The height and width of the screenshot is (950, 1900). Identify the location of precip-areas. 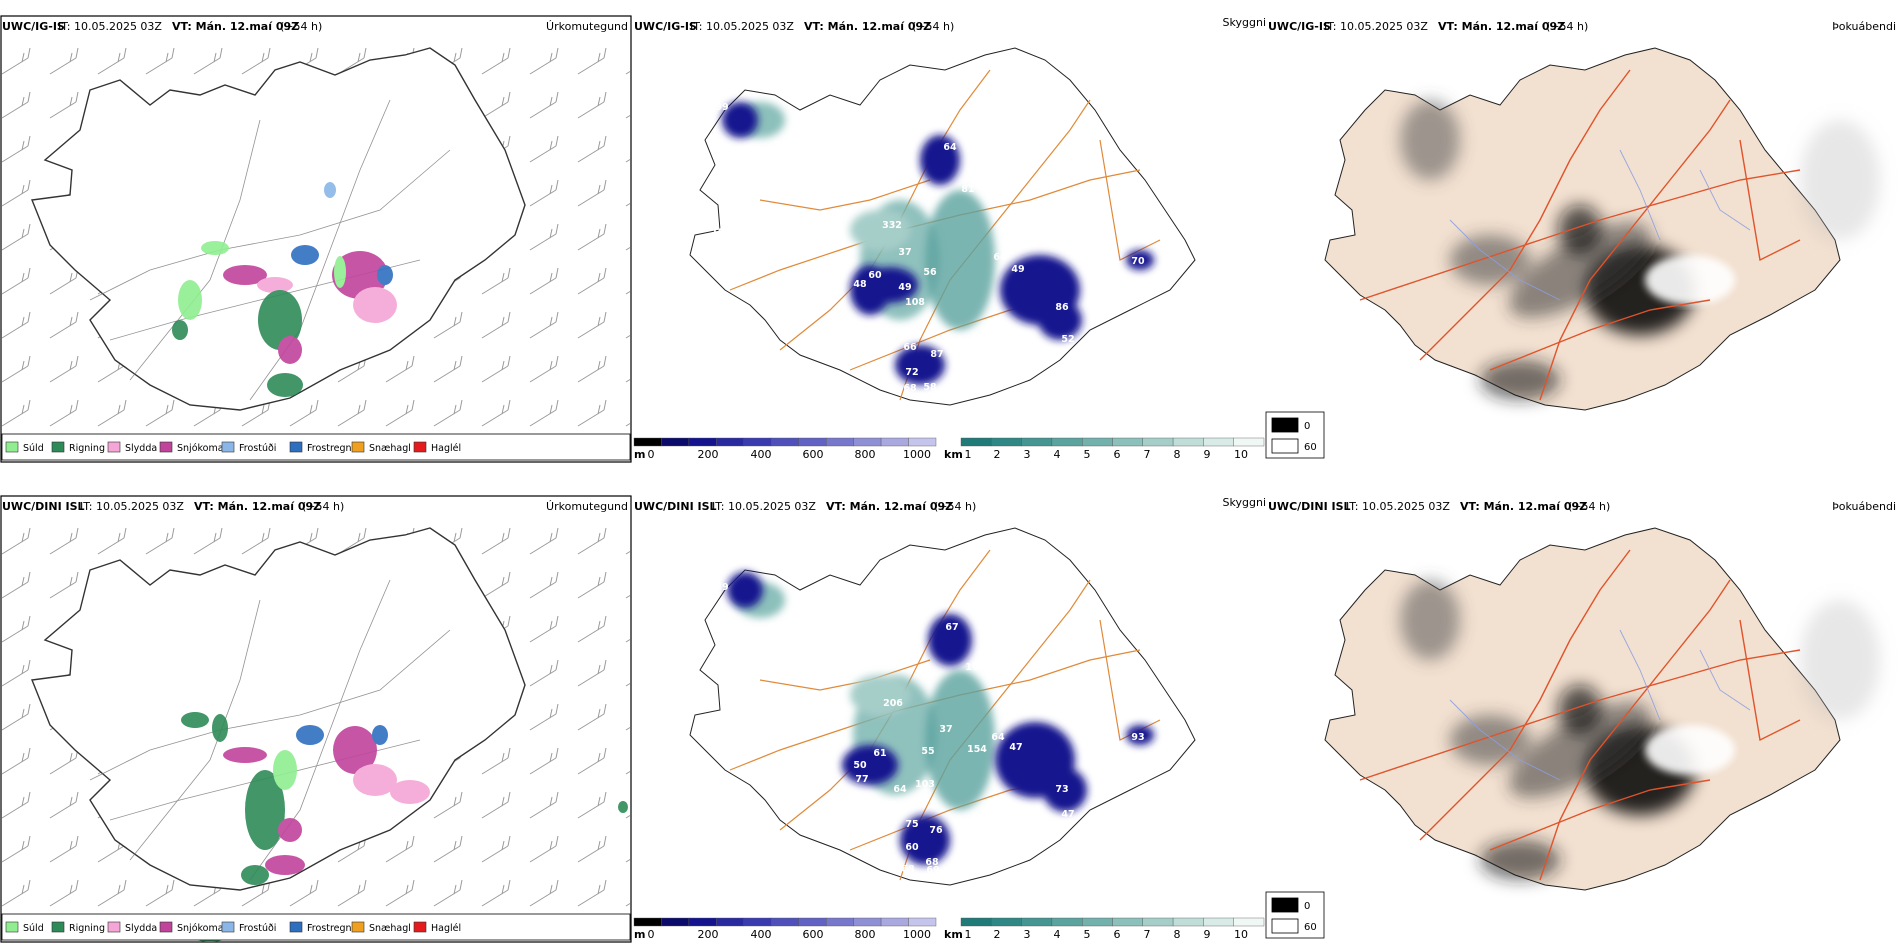
(284, 289).